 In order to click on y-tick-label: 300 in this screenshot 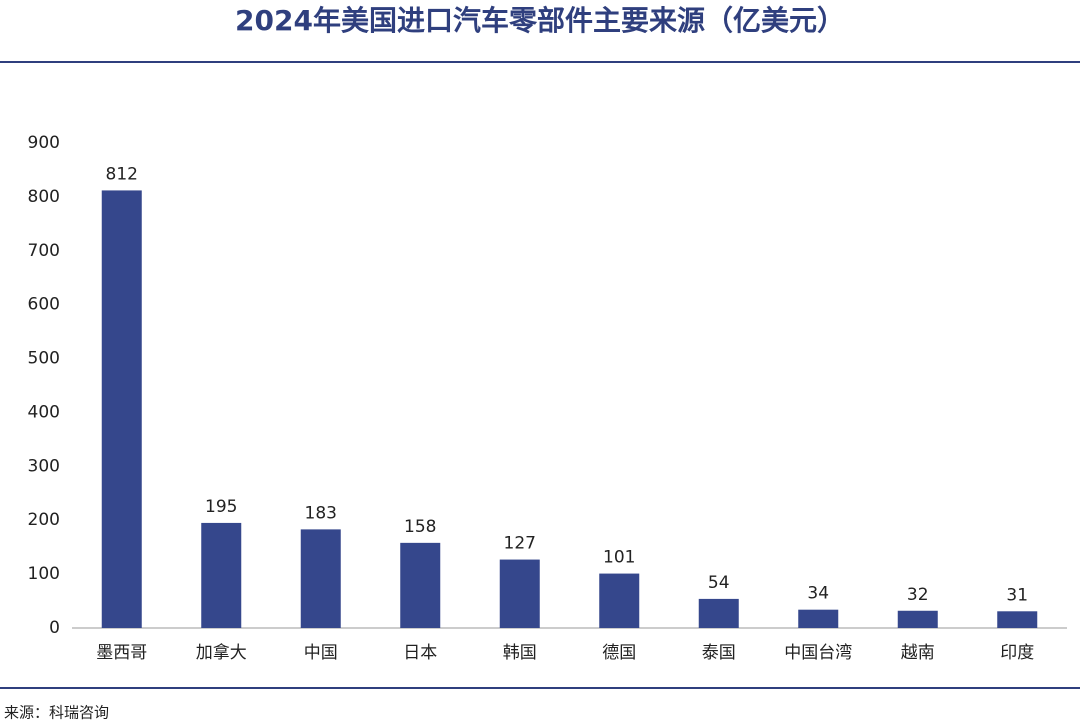, I will do `click(44, 466)`.